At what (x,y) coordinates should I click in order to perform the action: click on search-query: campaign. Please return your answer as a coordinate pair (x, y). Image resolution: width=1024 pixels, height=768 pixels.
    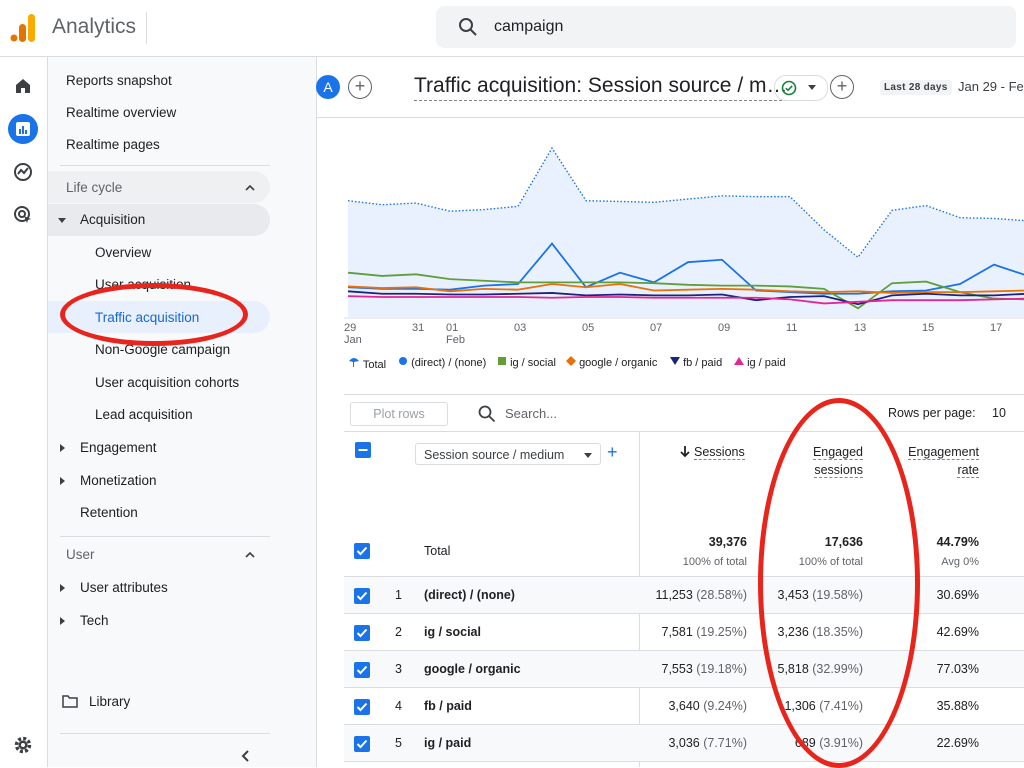
    Looking at the image, I should click on (529, 26).